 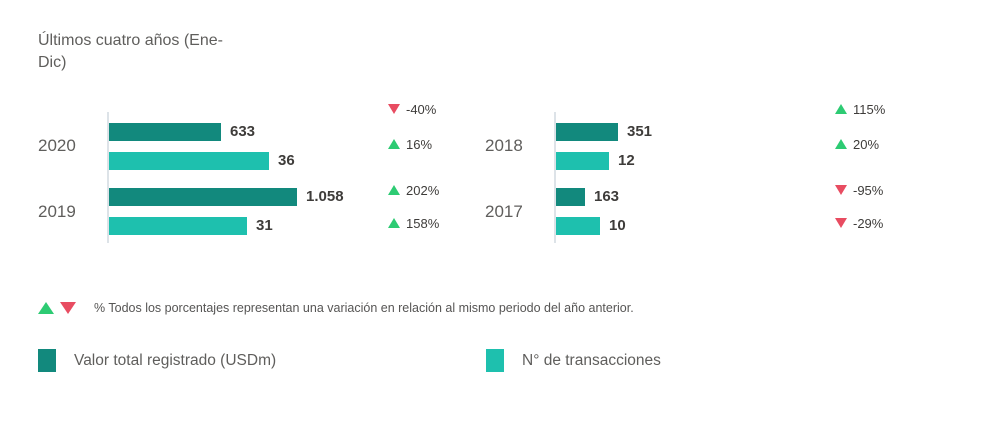 I want to click on bar-value-label: 163, so click(x=607, y=196).